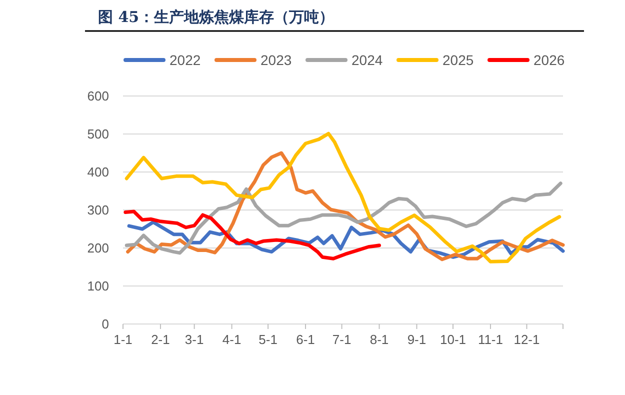  I want to click on x-tick-label: 1-1, so click(123, 339).